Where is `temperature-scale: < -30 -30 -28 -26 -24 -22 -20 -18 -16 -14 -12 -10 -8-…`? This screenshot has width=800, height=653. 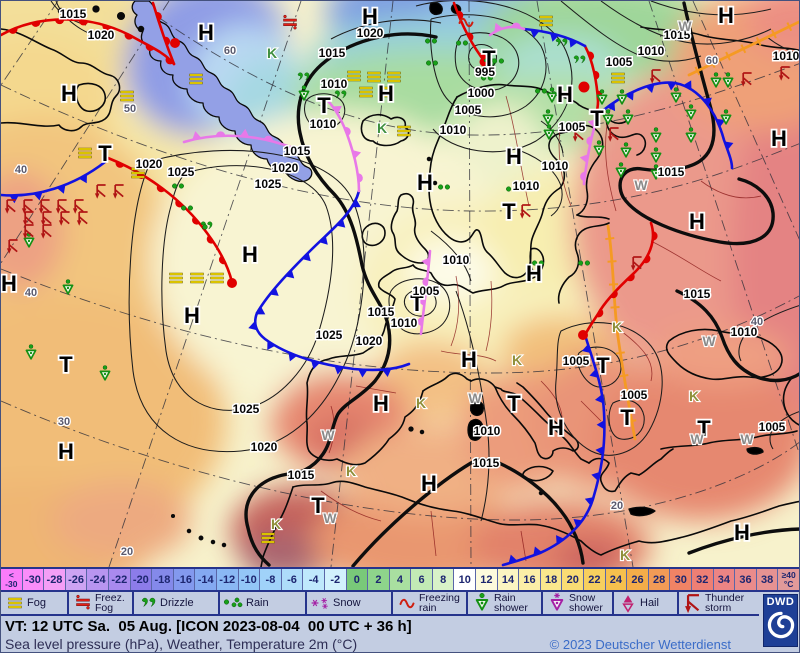 temperature-scale: < -30 -30 -28 -26 -24 -22 -20 -18 -16 -14 -12 -10 -8-… is located at coordinates (400, 580).